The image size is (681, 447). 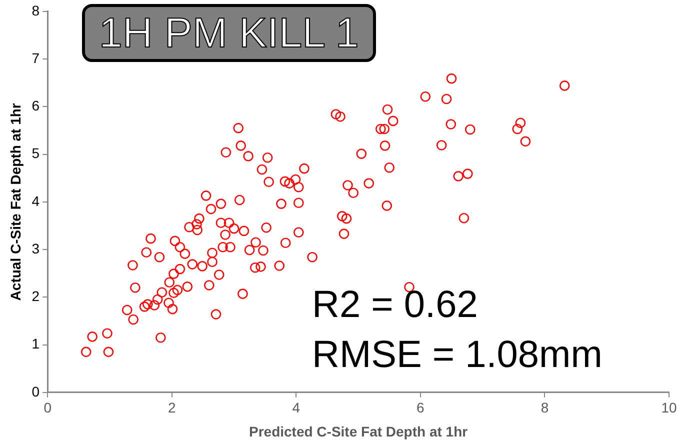 What do you see at coordinates (229, 33) in the screenshot?
I see `chart-title: 1H PM KILL 1` at bounding box center [229, 33].